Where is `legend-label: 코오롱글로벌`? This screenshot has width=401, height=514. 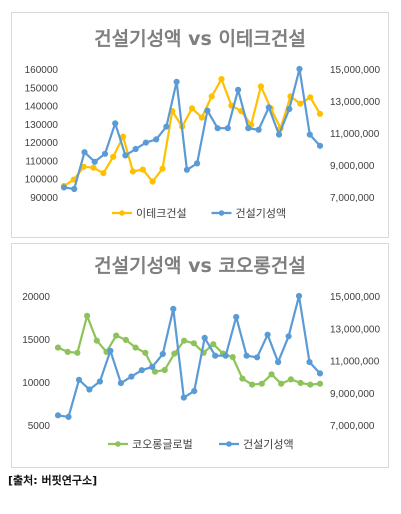 legend-label: 코오롱글로벌 is located at coordinates (162, 444).